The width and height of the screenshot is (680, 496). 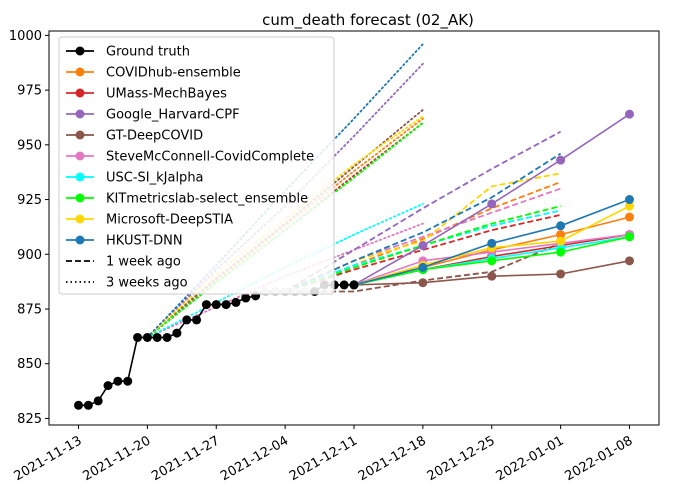 I want to click on legend-label: UMass-MechBayes, so click(x=166, y=94).